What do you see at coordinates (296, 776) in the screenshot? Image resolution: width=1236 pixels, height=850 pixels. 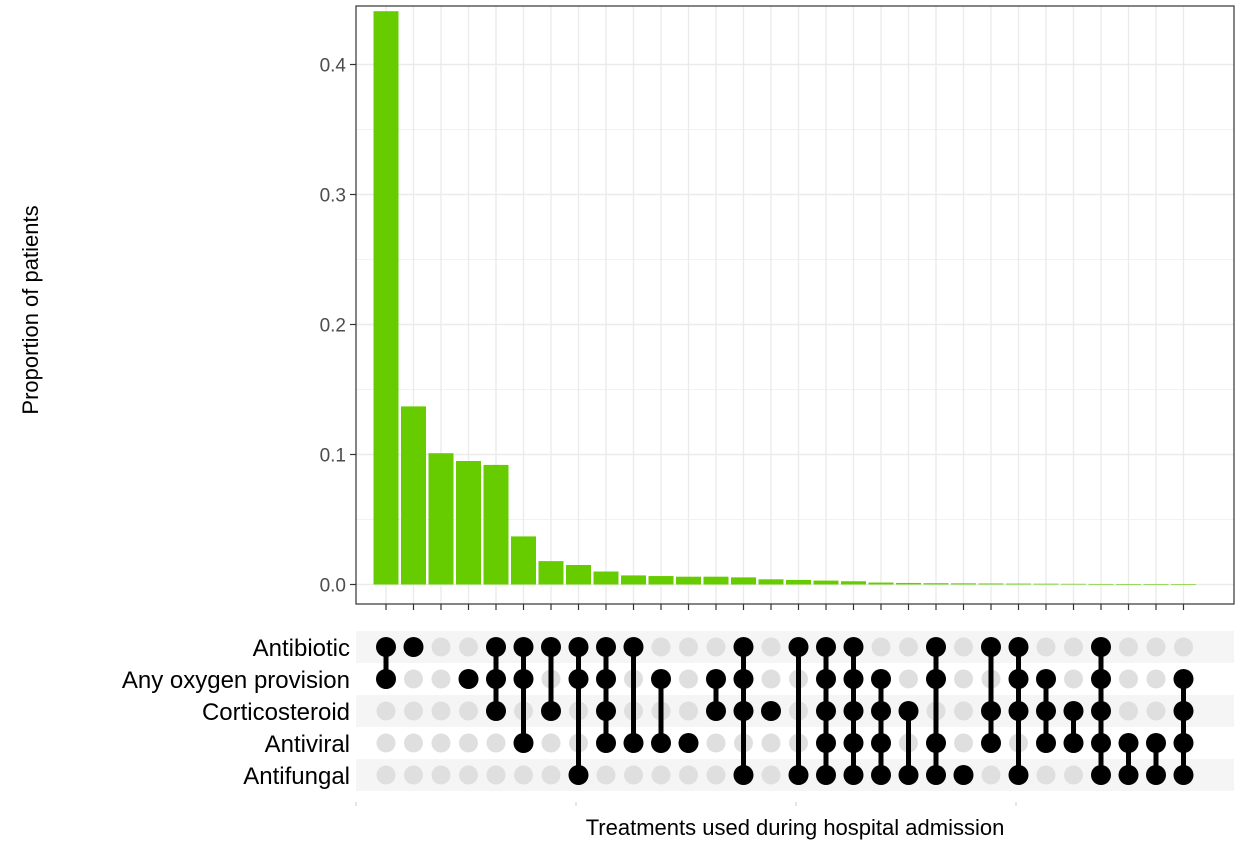 I see `set-label: Antifungal` at bounding box center [296, 776].